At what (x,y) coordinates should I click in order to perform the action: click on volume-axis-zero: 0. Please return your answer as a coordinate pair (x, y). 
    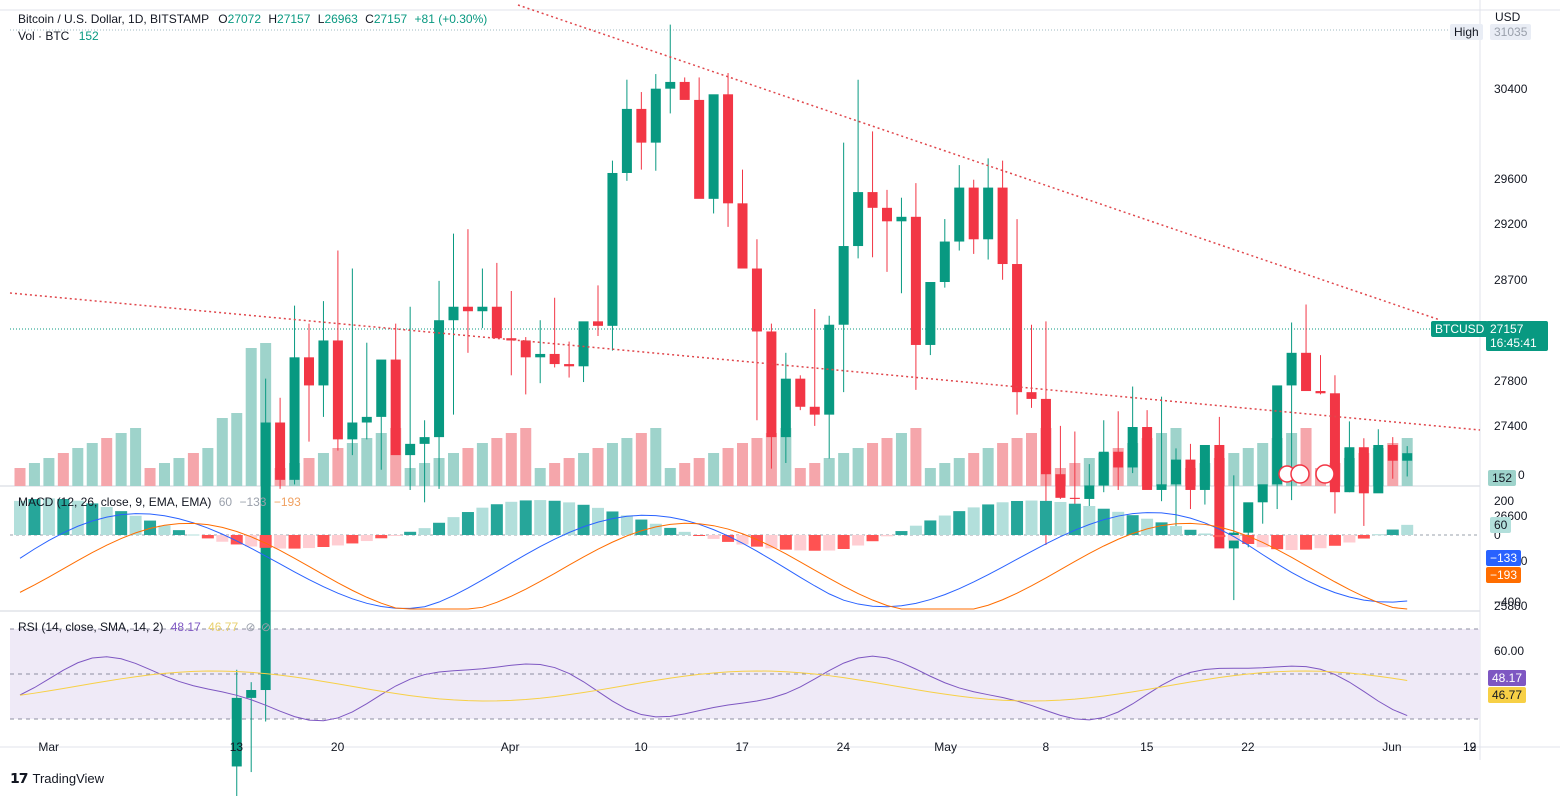
    Looking at the image, I should click on (1521, 475).